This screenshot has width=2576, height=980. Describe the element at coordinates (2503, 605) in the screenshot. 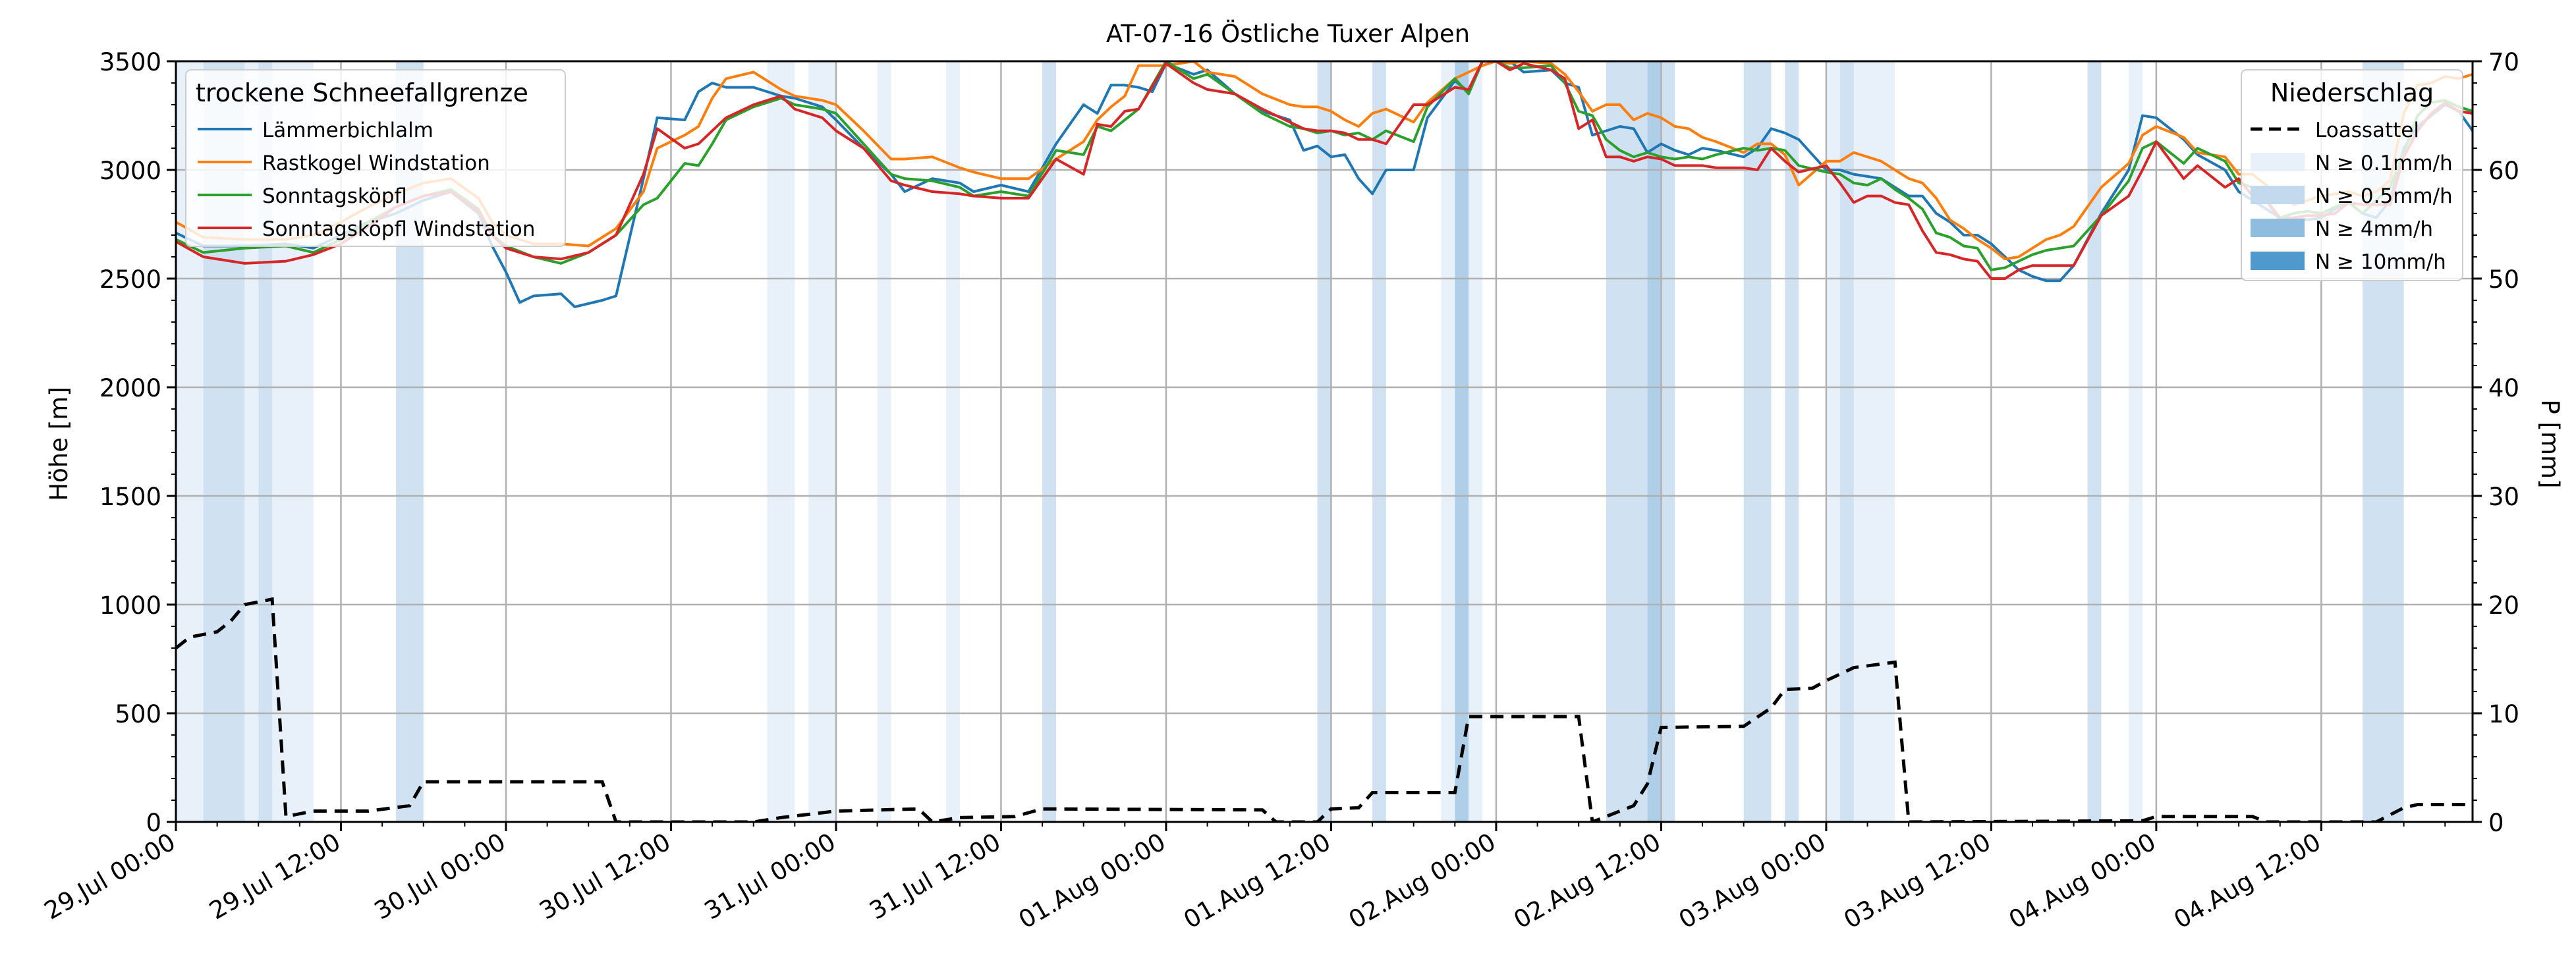

I see `y2-tick-label-2: 20` at that location.